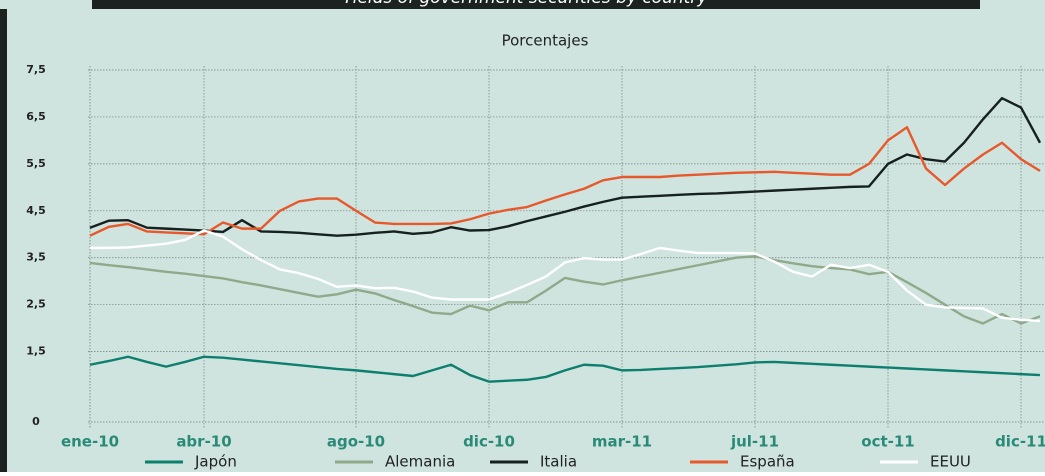 This screenshot has height=476, width=1045. Describe the element at coordinates (950, 462) in the screenshot. I see `legend-label: EEUU` at that location.